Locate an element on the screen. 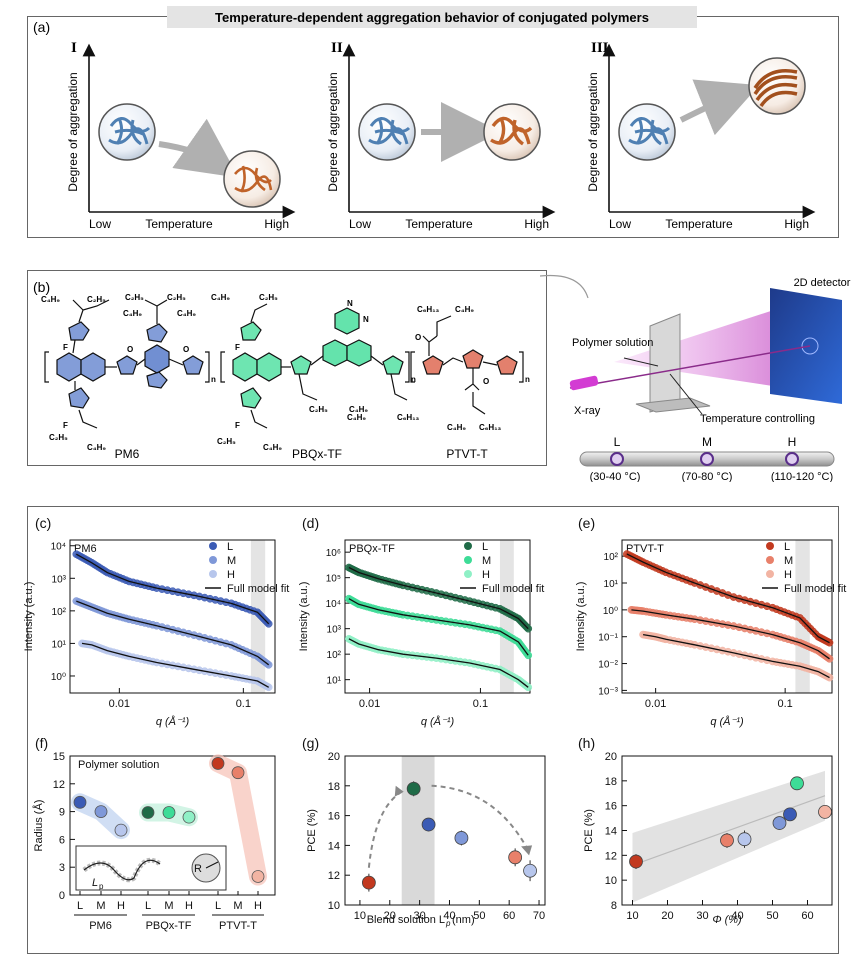 The image size is (865, 960). x-tick-label: 20 is located at coordinates (667, 916).